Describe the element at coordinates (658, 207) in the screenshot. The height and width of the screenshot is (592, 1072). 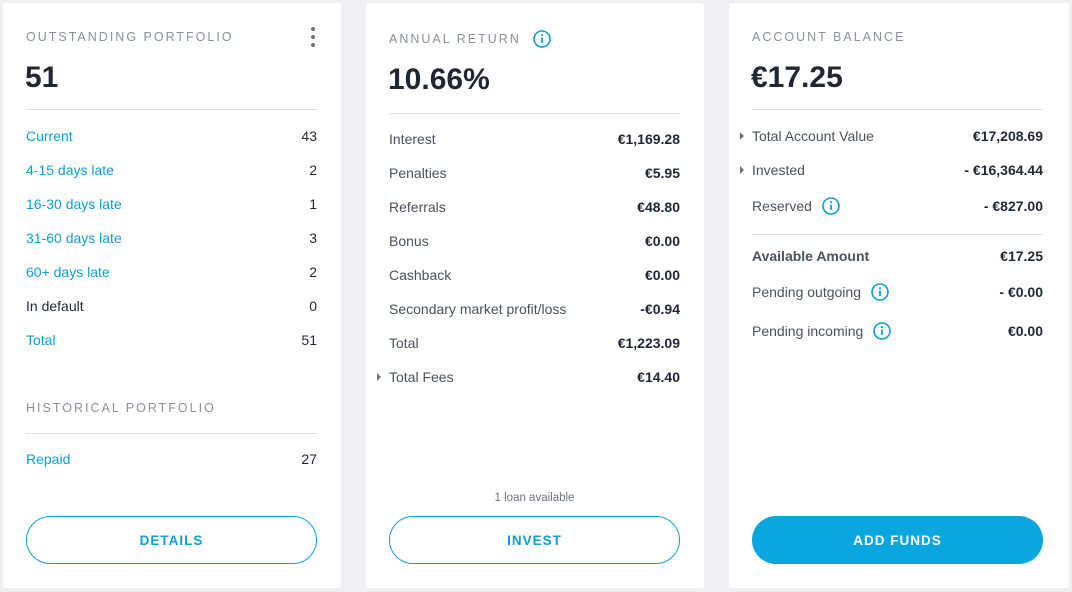
I see `row-value: €48.80` at that location.